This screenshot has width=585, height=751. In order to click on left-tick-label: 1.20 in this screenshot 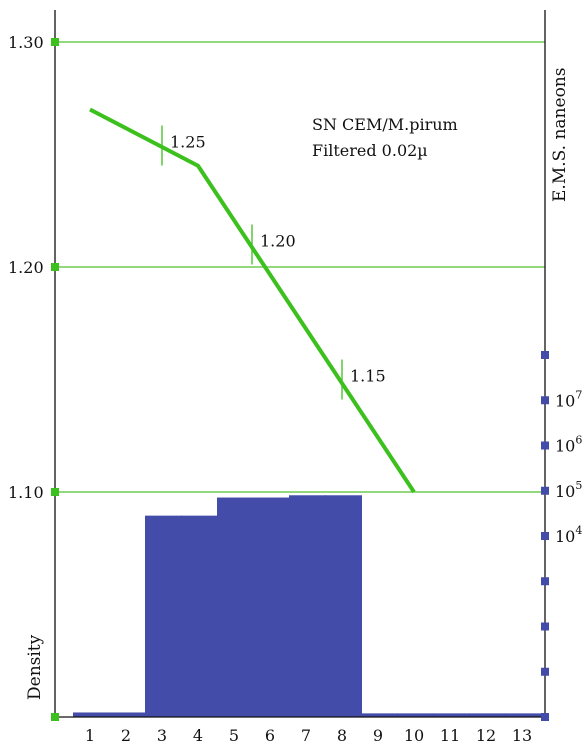, I will do `click(26, 267)`.